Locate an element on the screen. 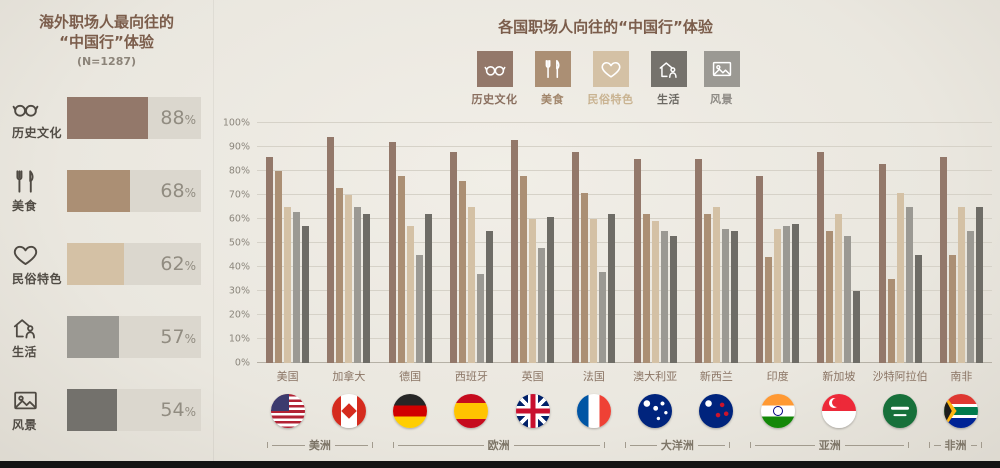 The width and height of the screenshot is (1000, 468). cutlery-icon is located at coordinates (552, 69).